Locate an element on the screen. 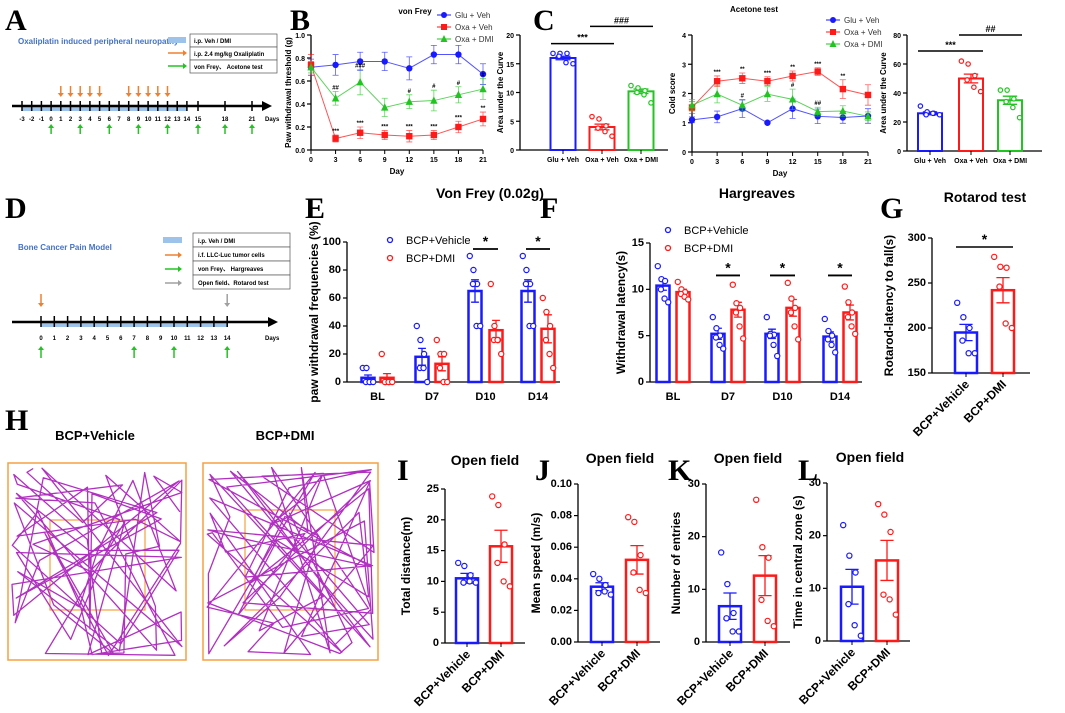 This screenshot has width=1065, height=713. day-label: 3 is located at coordinates (81, 339).